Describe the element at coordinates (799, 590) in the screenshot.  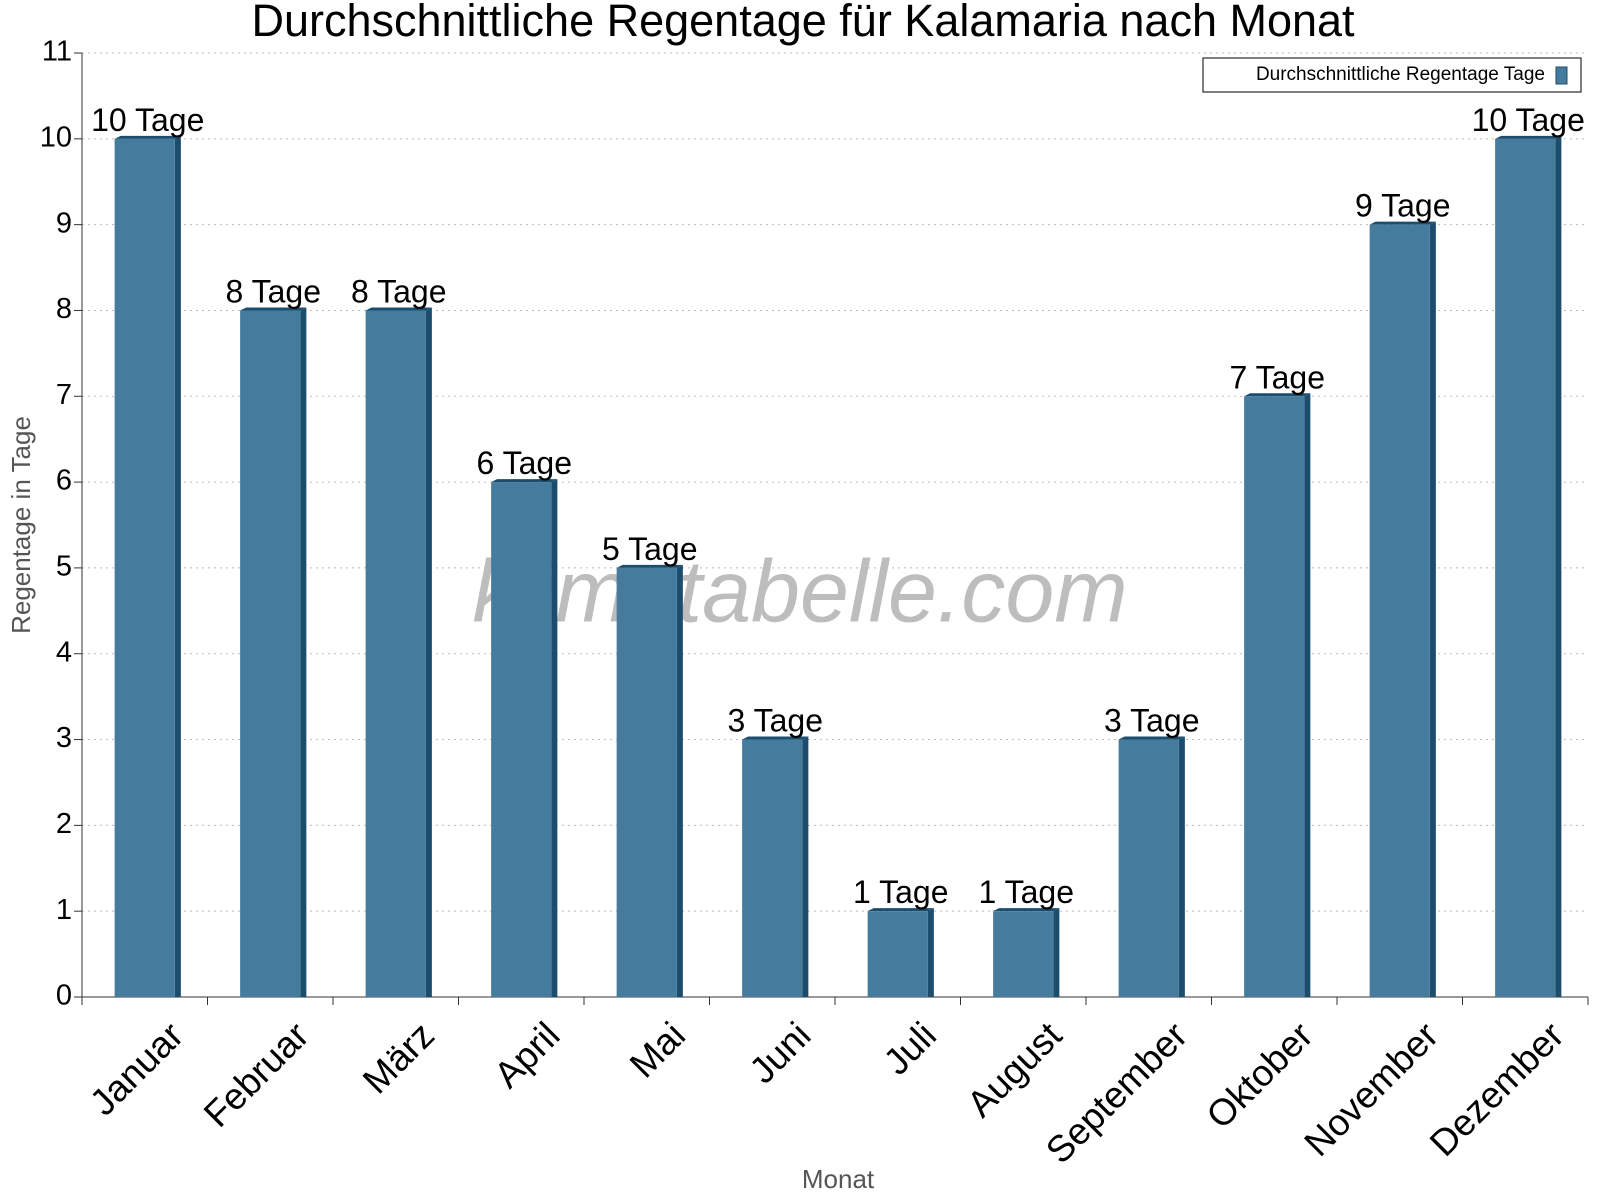
I see `watermark: klimatabelle.com` at that location.